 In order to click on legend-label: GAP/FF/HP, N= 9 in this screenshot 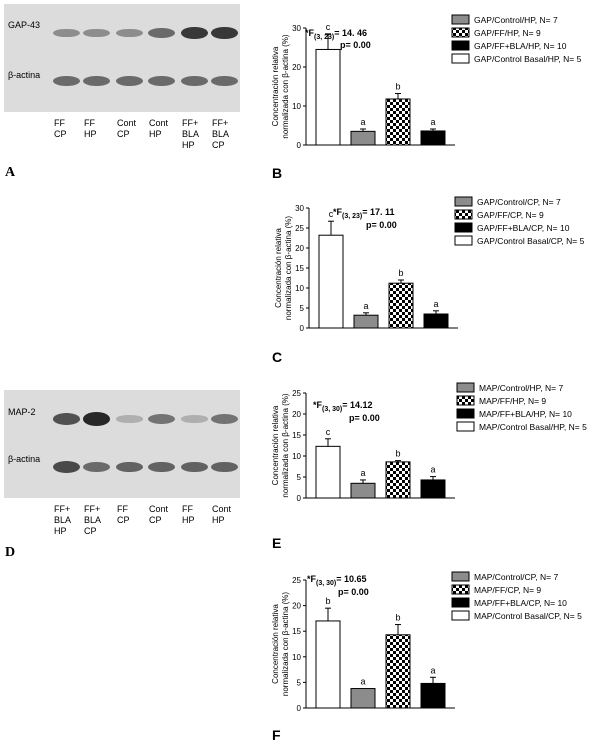, I will do `click(507, 33)`.